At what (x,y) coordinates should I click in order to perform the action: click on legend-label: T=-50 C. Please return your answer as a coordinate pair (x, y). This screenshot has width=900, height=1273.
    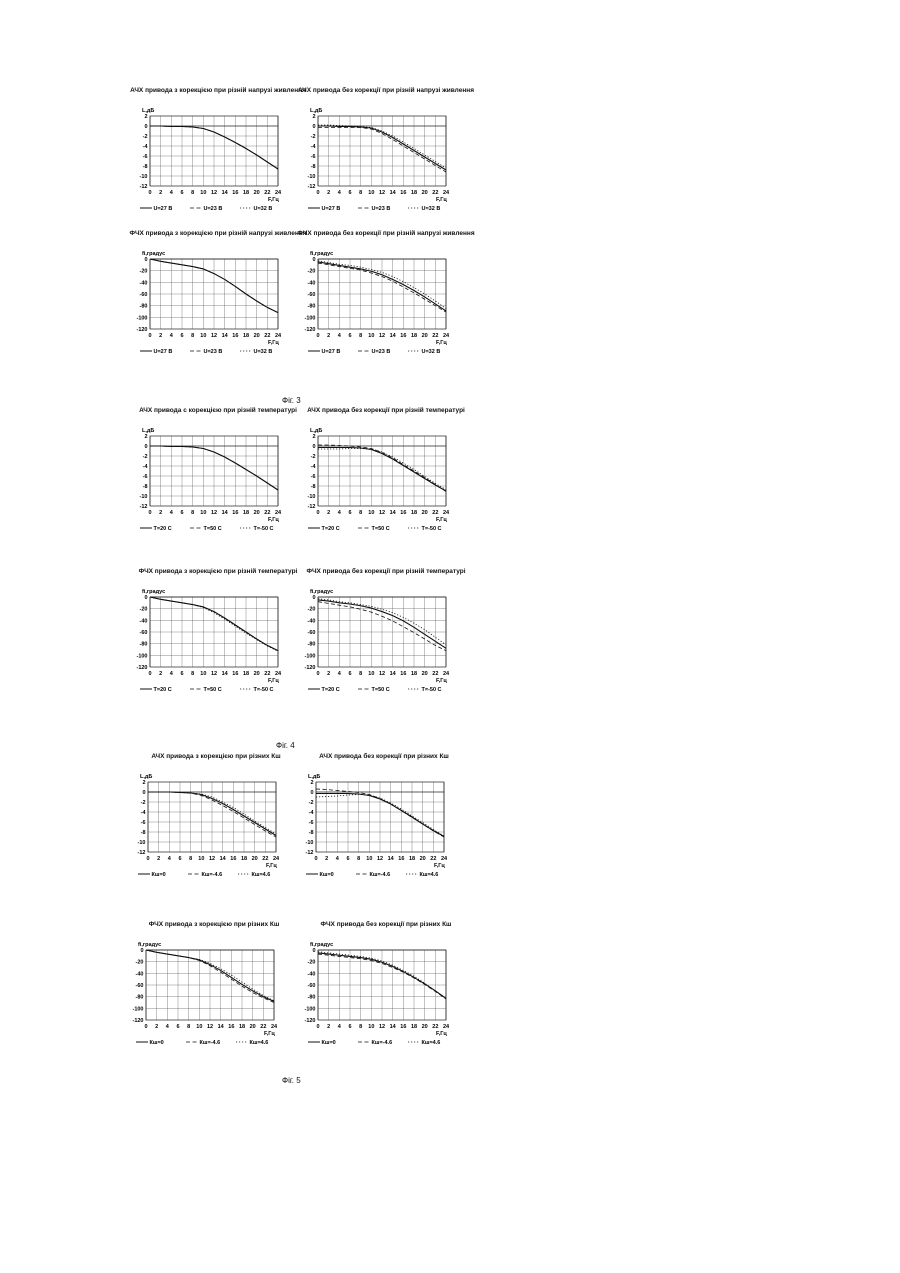
    Looking at the image, I should click on (264, 529).